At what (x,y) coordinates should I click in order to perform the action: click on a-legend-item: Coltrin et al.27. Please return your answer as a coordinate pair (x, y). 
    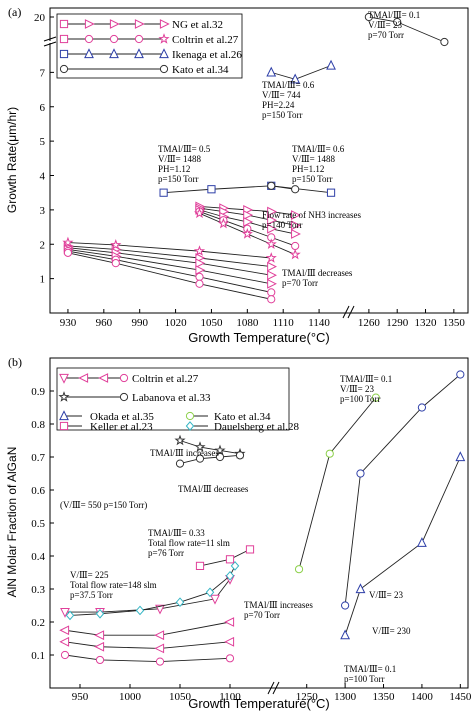
    Looking at the image, I should click on (149, 39).